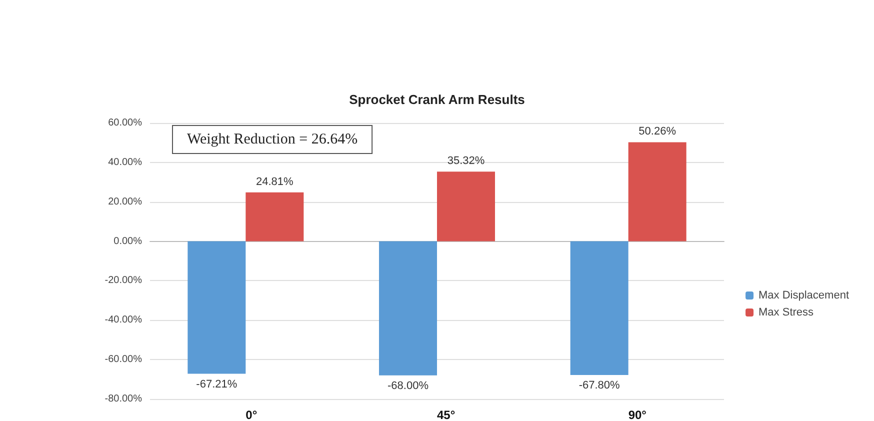 This screenshot has height=421, width=874. Describe the element at coordinates (466, 161) in the screenshot. I see `data-label: 35.32%` at that location.